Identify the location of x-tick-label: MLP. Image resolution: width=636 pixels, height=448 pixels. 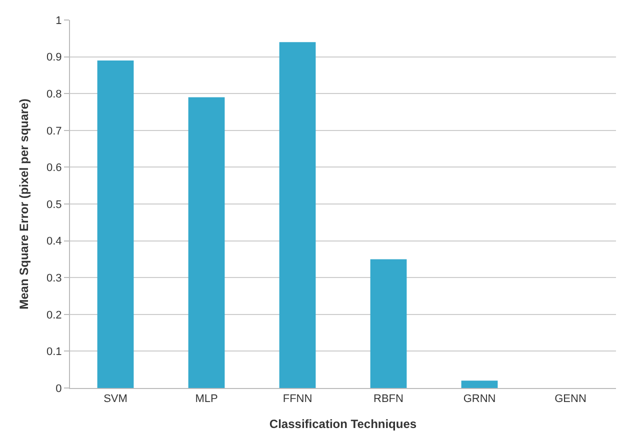
(206, 399).